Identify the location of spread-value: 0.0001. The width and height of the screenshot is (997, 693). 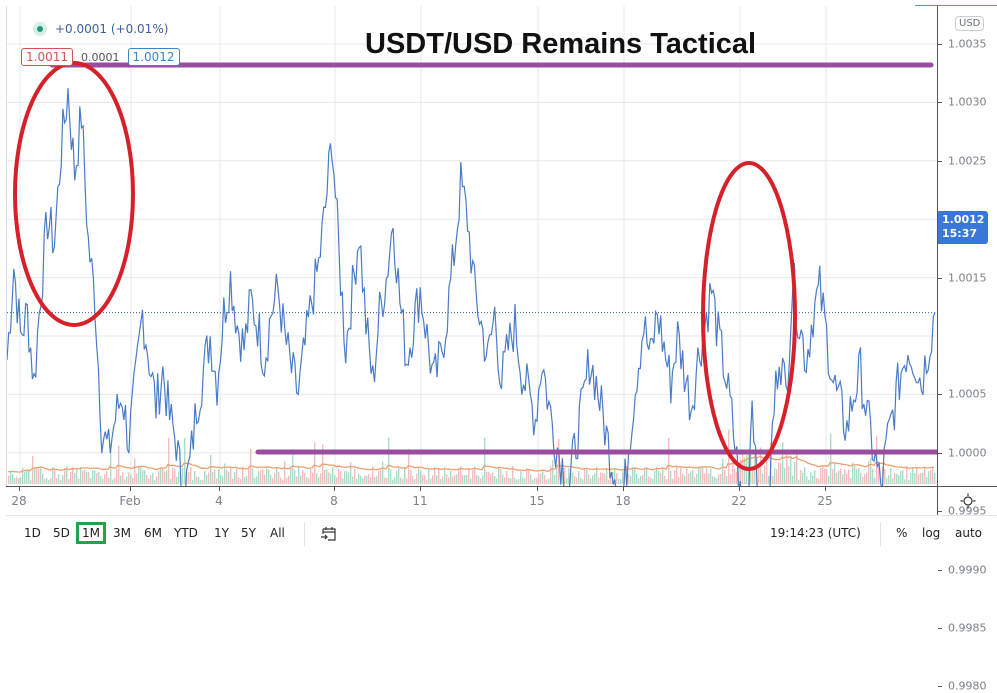
(100, 57).